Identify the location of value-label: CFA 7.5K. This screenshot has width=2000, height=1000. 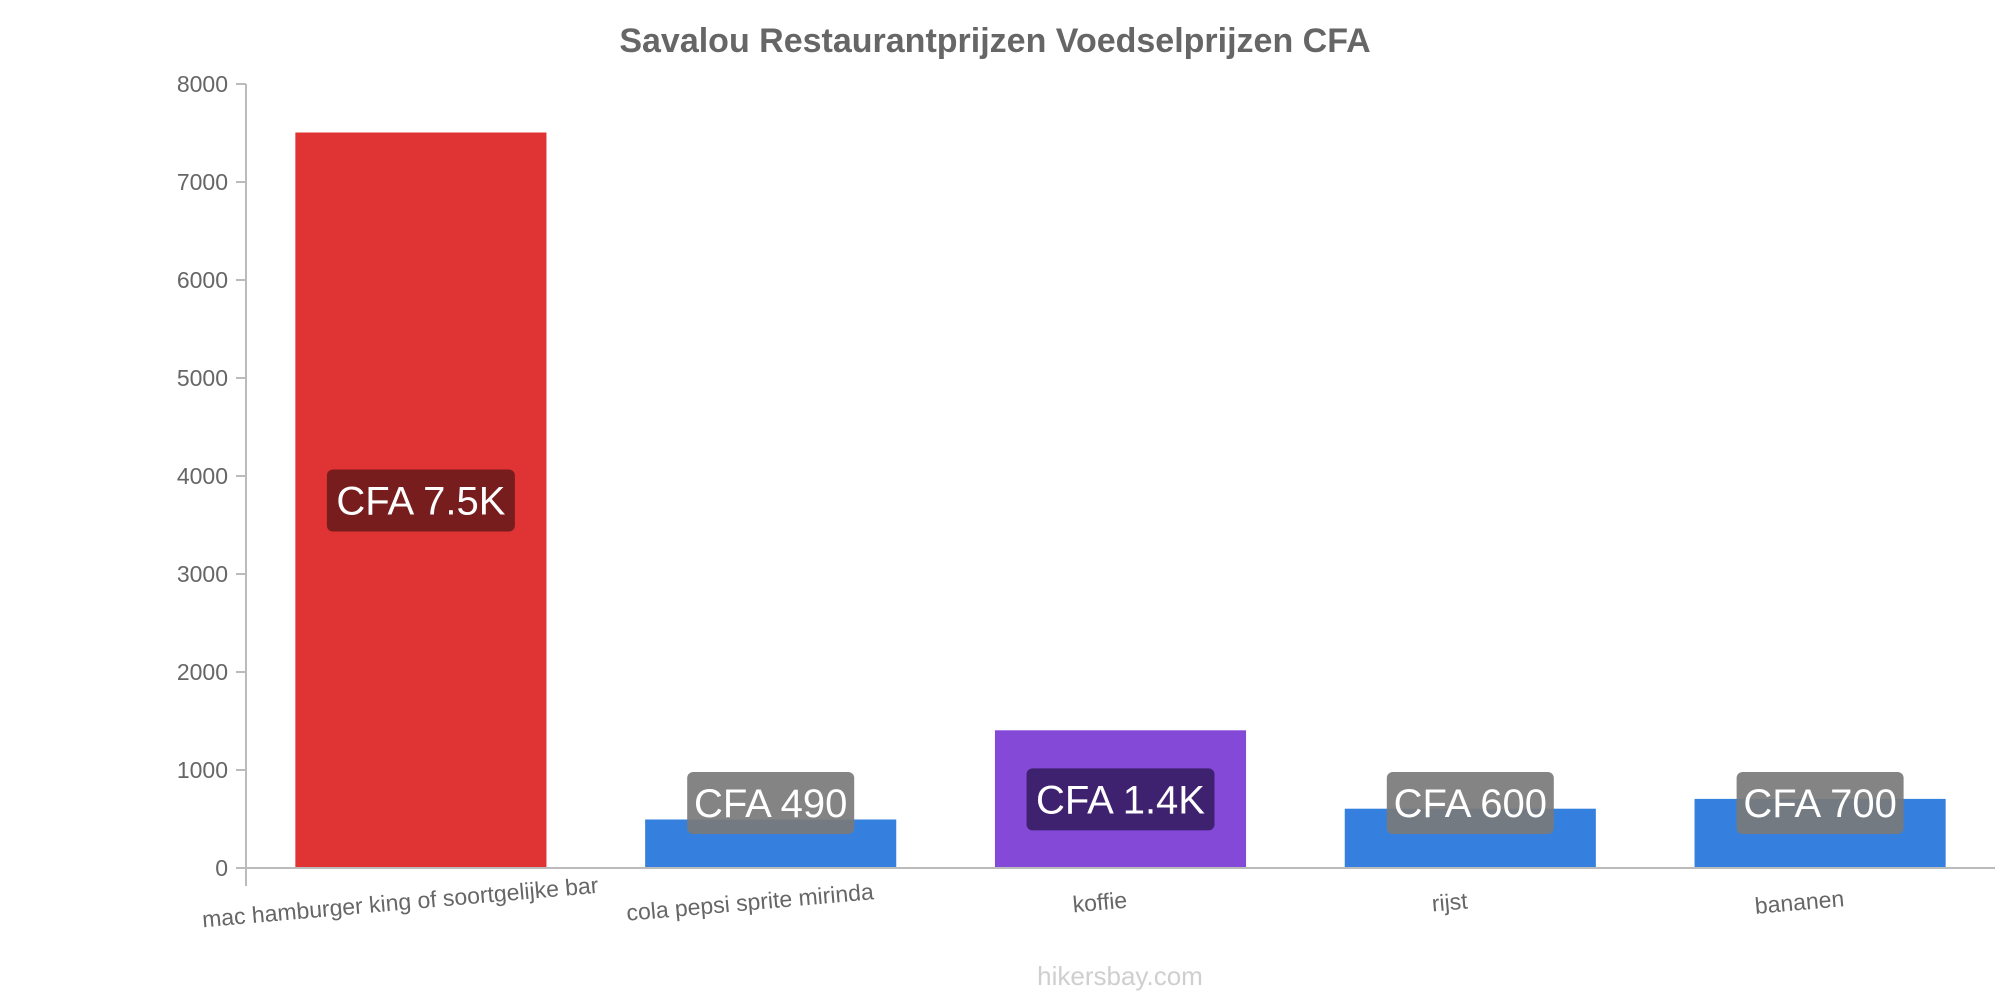
(420, 502).